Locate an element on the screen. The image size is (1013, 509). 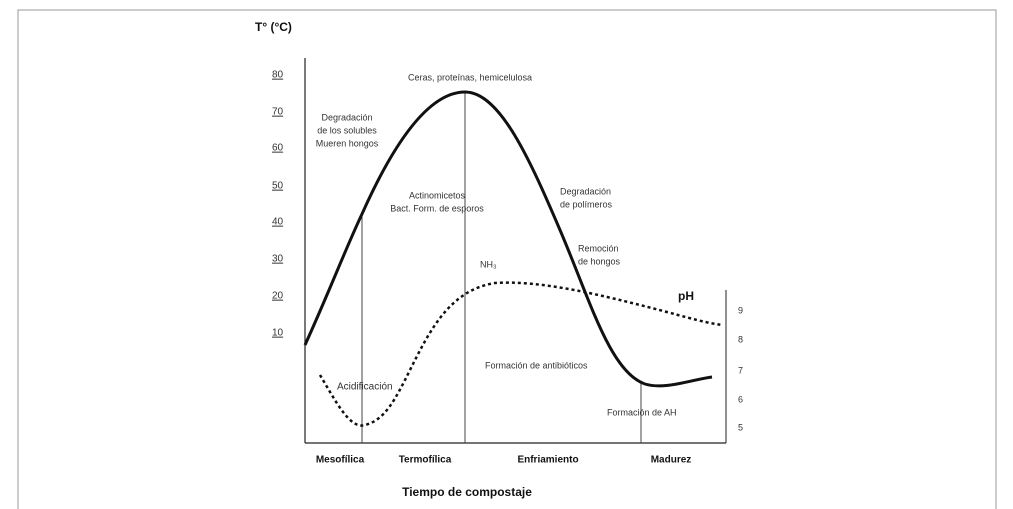
phase-label: Termofílica is located at coordinates (425, 460).